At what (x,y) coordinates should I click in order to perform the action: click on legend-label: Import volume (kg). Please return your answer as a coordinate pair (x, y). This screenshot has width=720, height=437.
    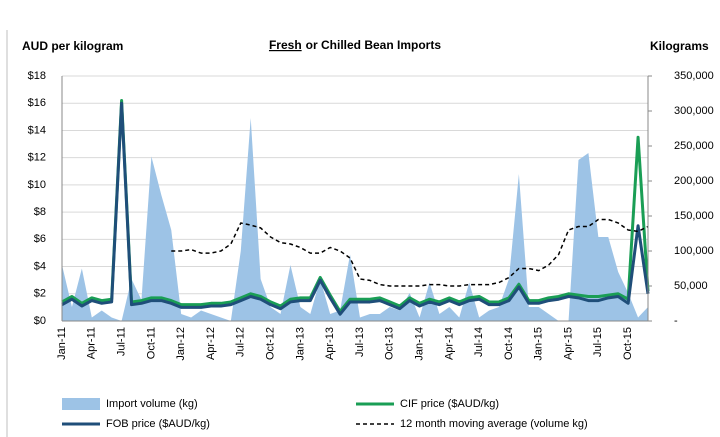
    Looking at the image, I should click on (152, 404).